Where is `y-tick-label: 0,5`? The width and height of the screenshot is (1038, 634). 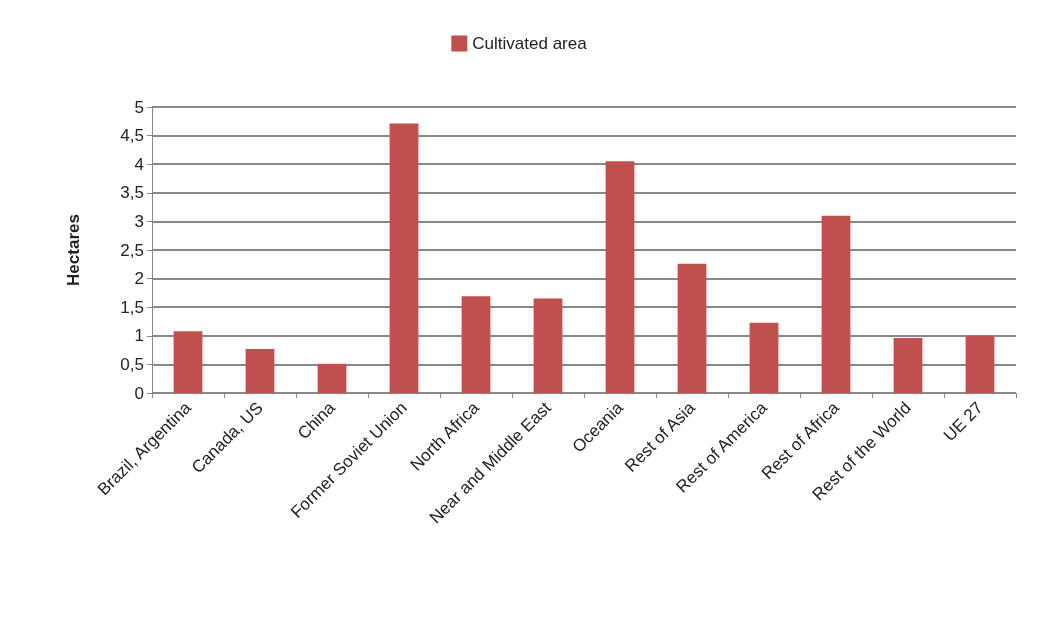
y-tick-label: 0,5 is located at coordinates (132, 364).